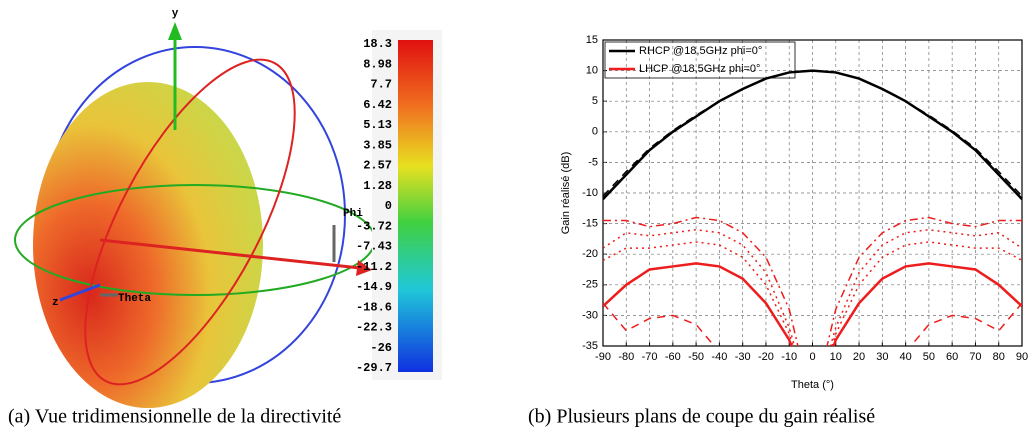  Describe the element at coordinates (377, 64) in the screenshot. I see `colorbar-label: 8.98` at that location.